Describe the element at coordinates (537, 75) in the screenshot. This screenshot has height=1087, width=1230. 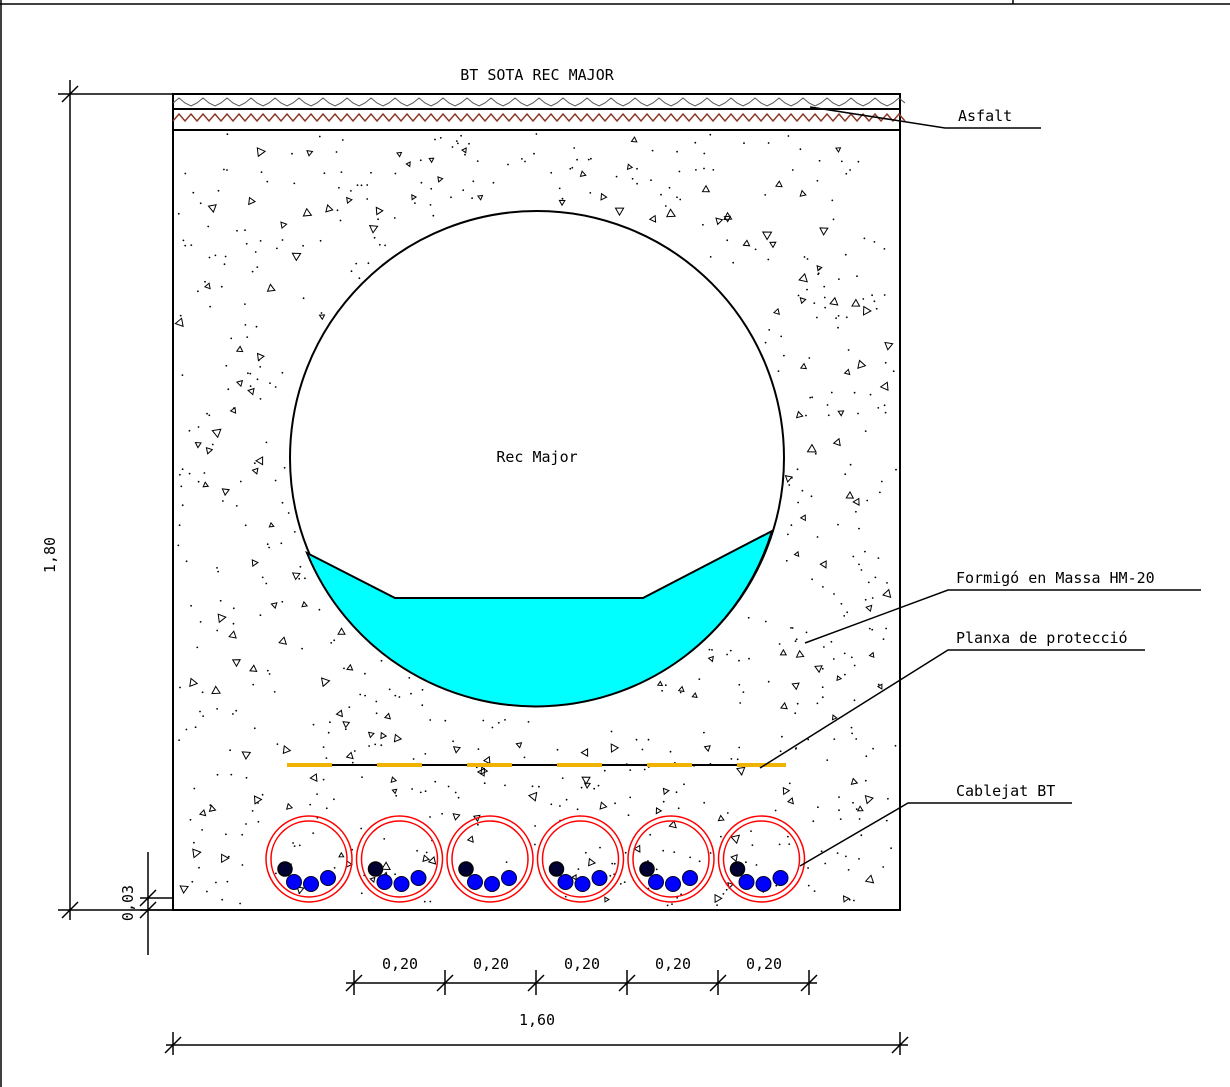
I see `title-label: BT SOTA REC MAJOR` at that location.